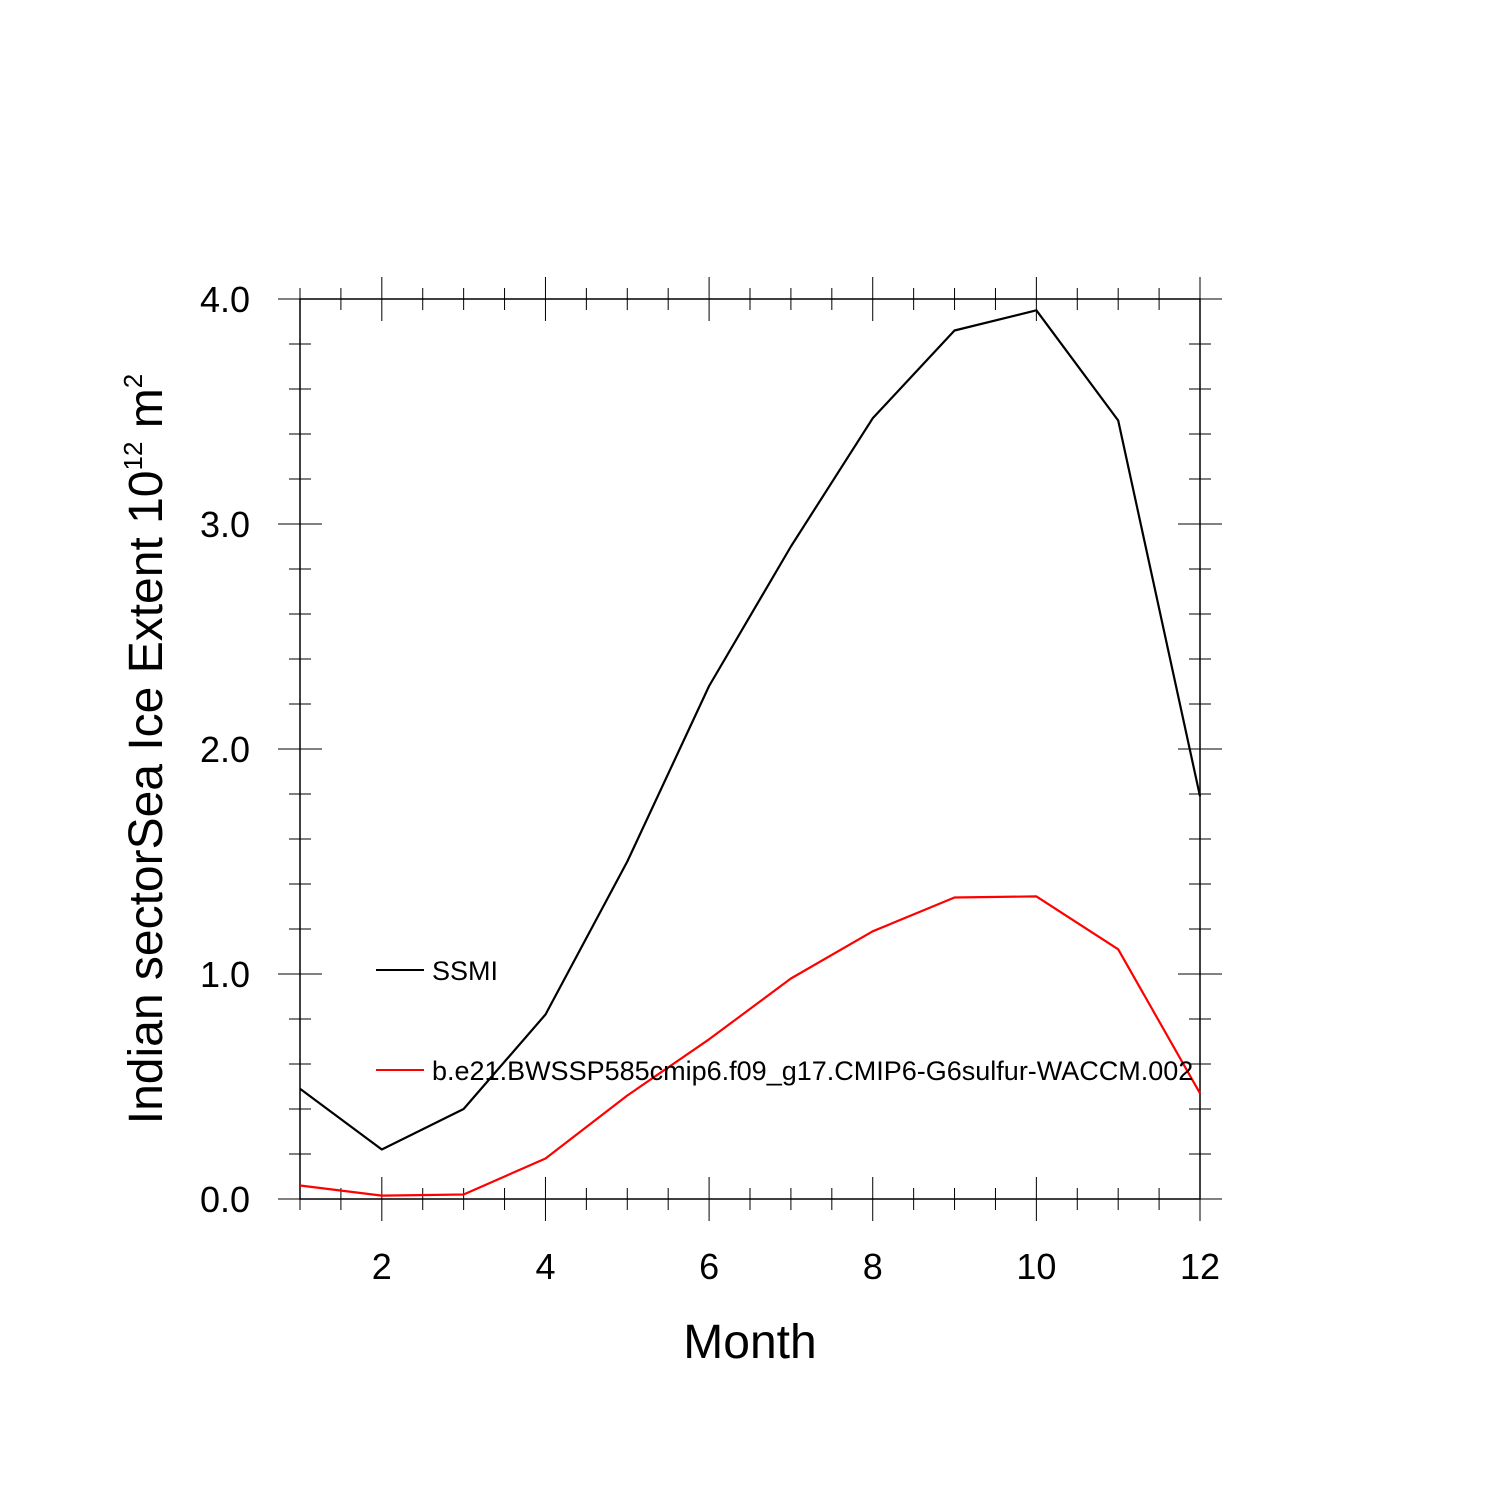  What do you see at coordinates (1036, 1266) in the screenshot?
I see `x-tick-label: 10` at bounding box center [1036, 1266].